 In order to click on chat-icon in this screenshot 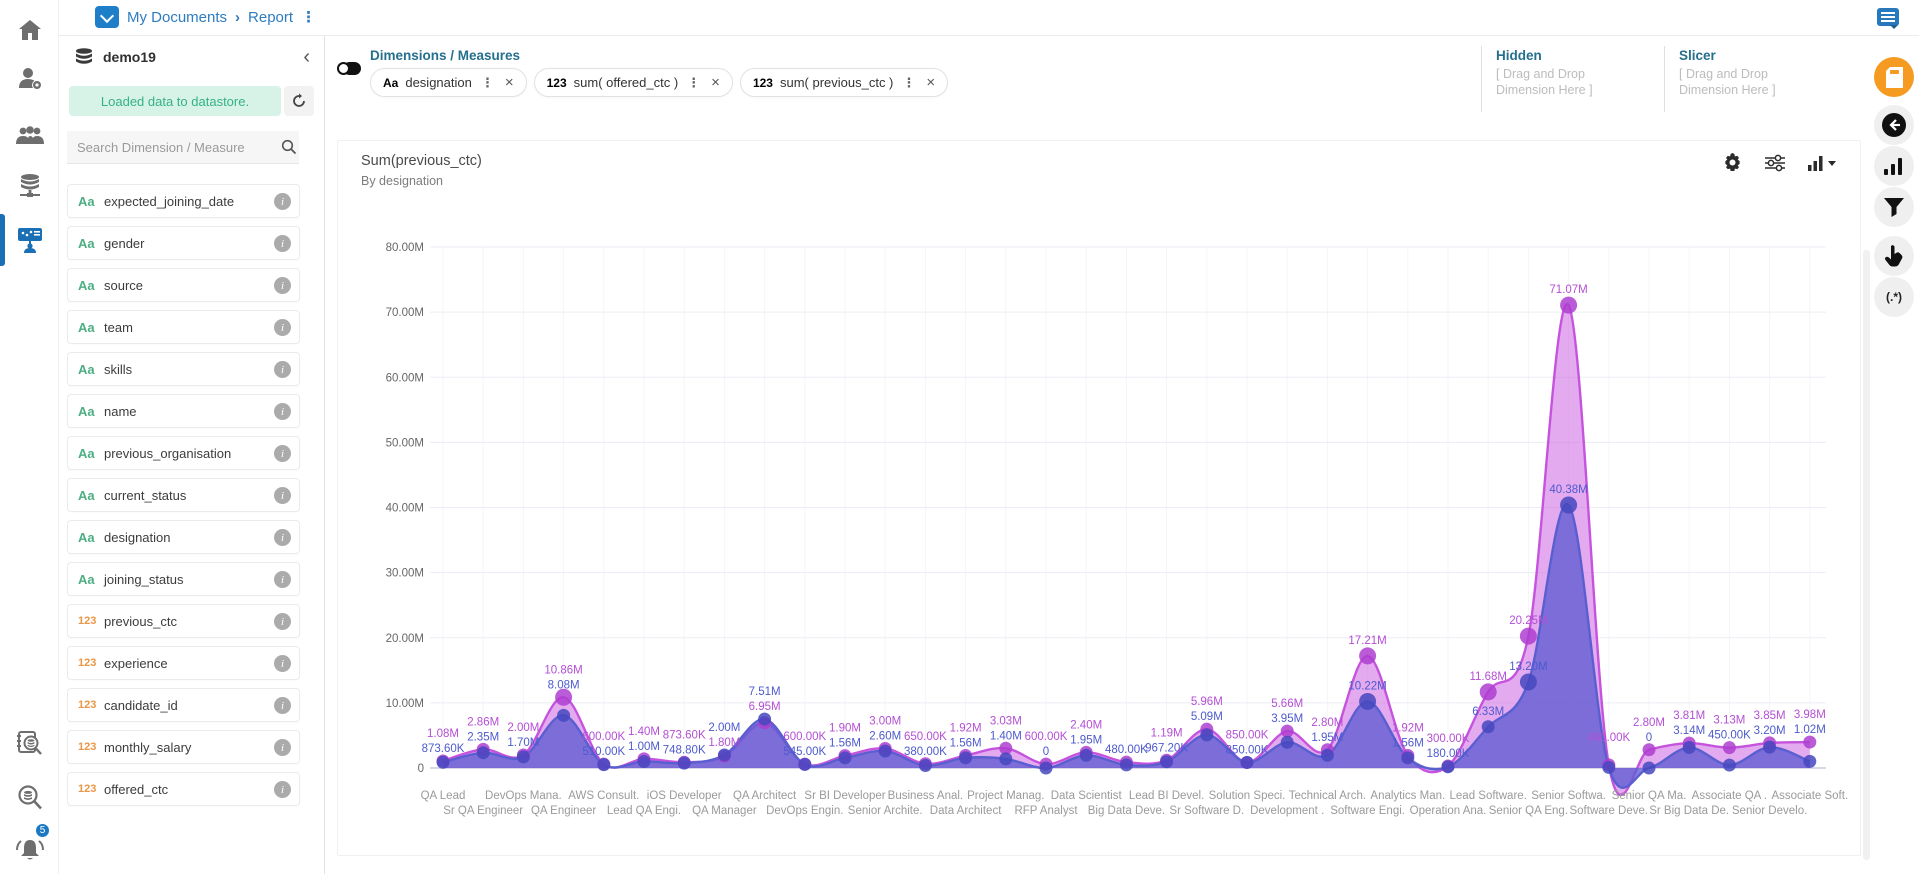, I will do `click(1888, 18)`.